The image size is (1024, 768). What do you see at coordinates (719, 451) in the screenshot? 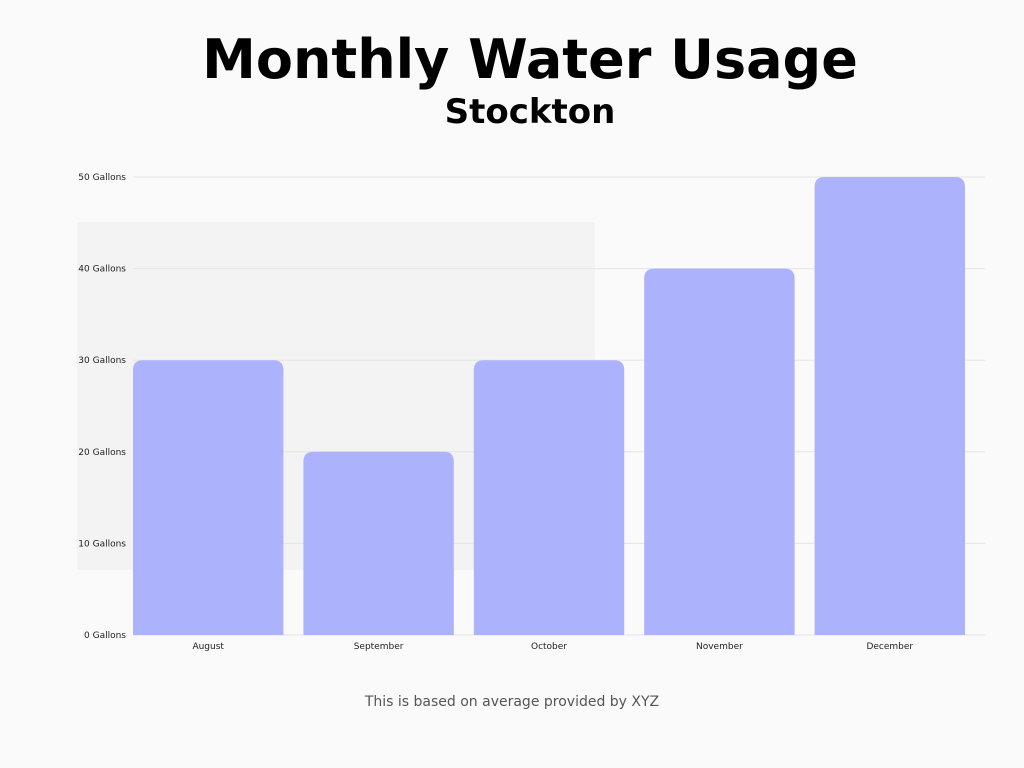
I see `bar-november` at bounding box center [719, 451].